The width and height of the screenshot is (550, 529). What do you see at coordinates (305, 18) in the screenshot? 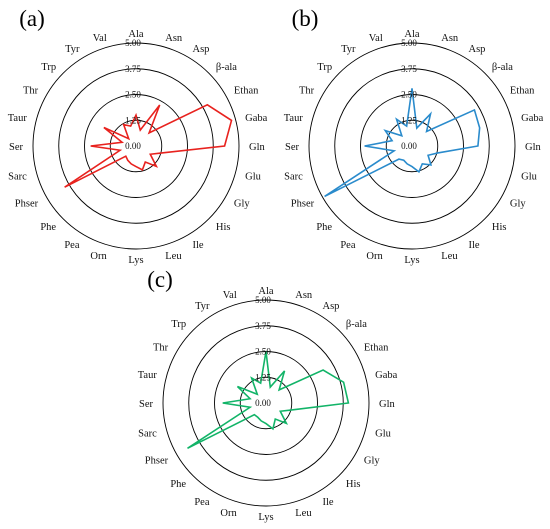
I see `panel-label: (b)` at bounding box center [305, 18].